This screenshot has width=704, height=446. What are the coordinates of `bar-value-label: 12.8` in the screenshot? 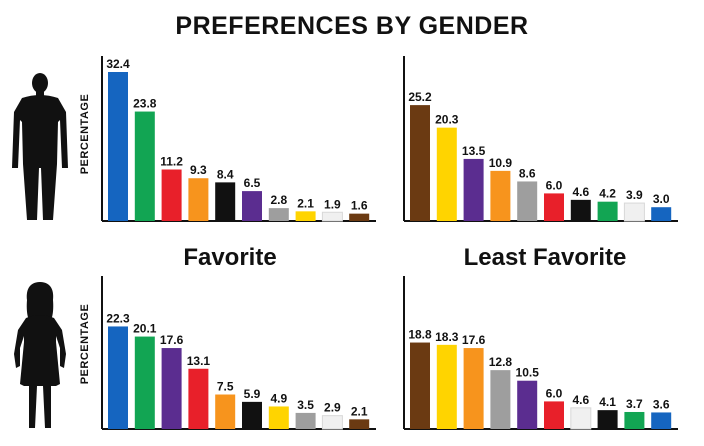 It's located at (501, 362).